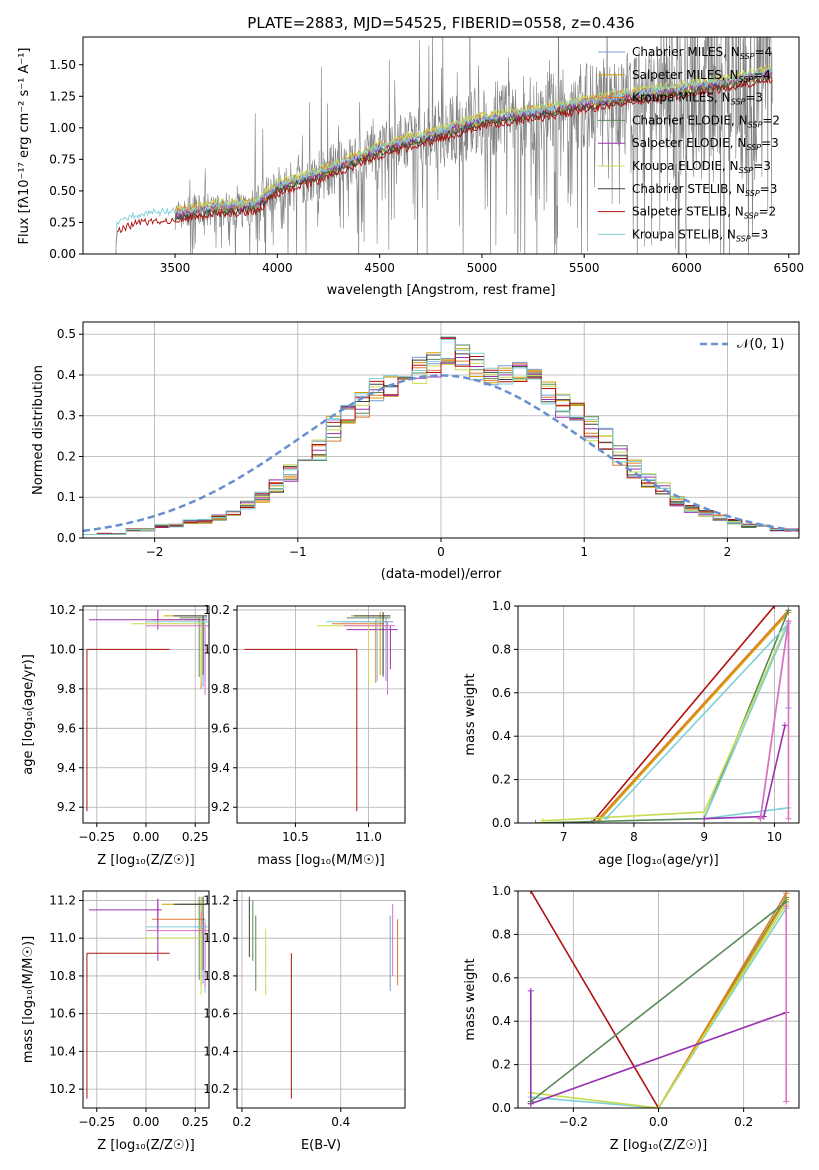  Describe the element at coordinates (277, 268) in the screenshot. I see `spectrum-xtick-label: 4000` at that location.